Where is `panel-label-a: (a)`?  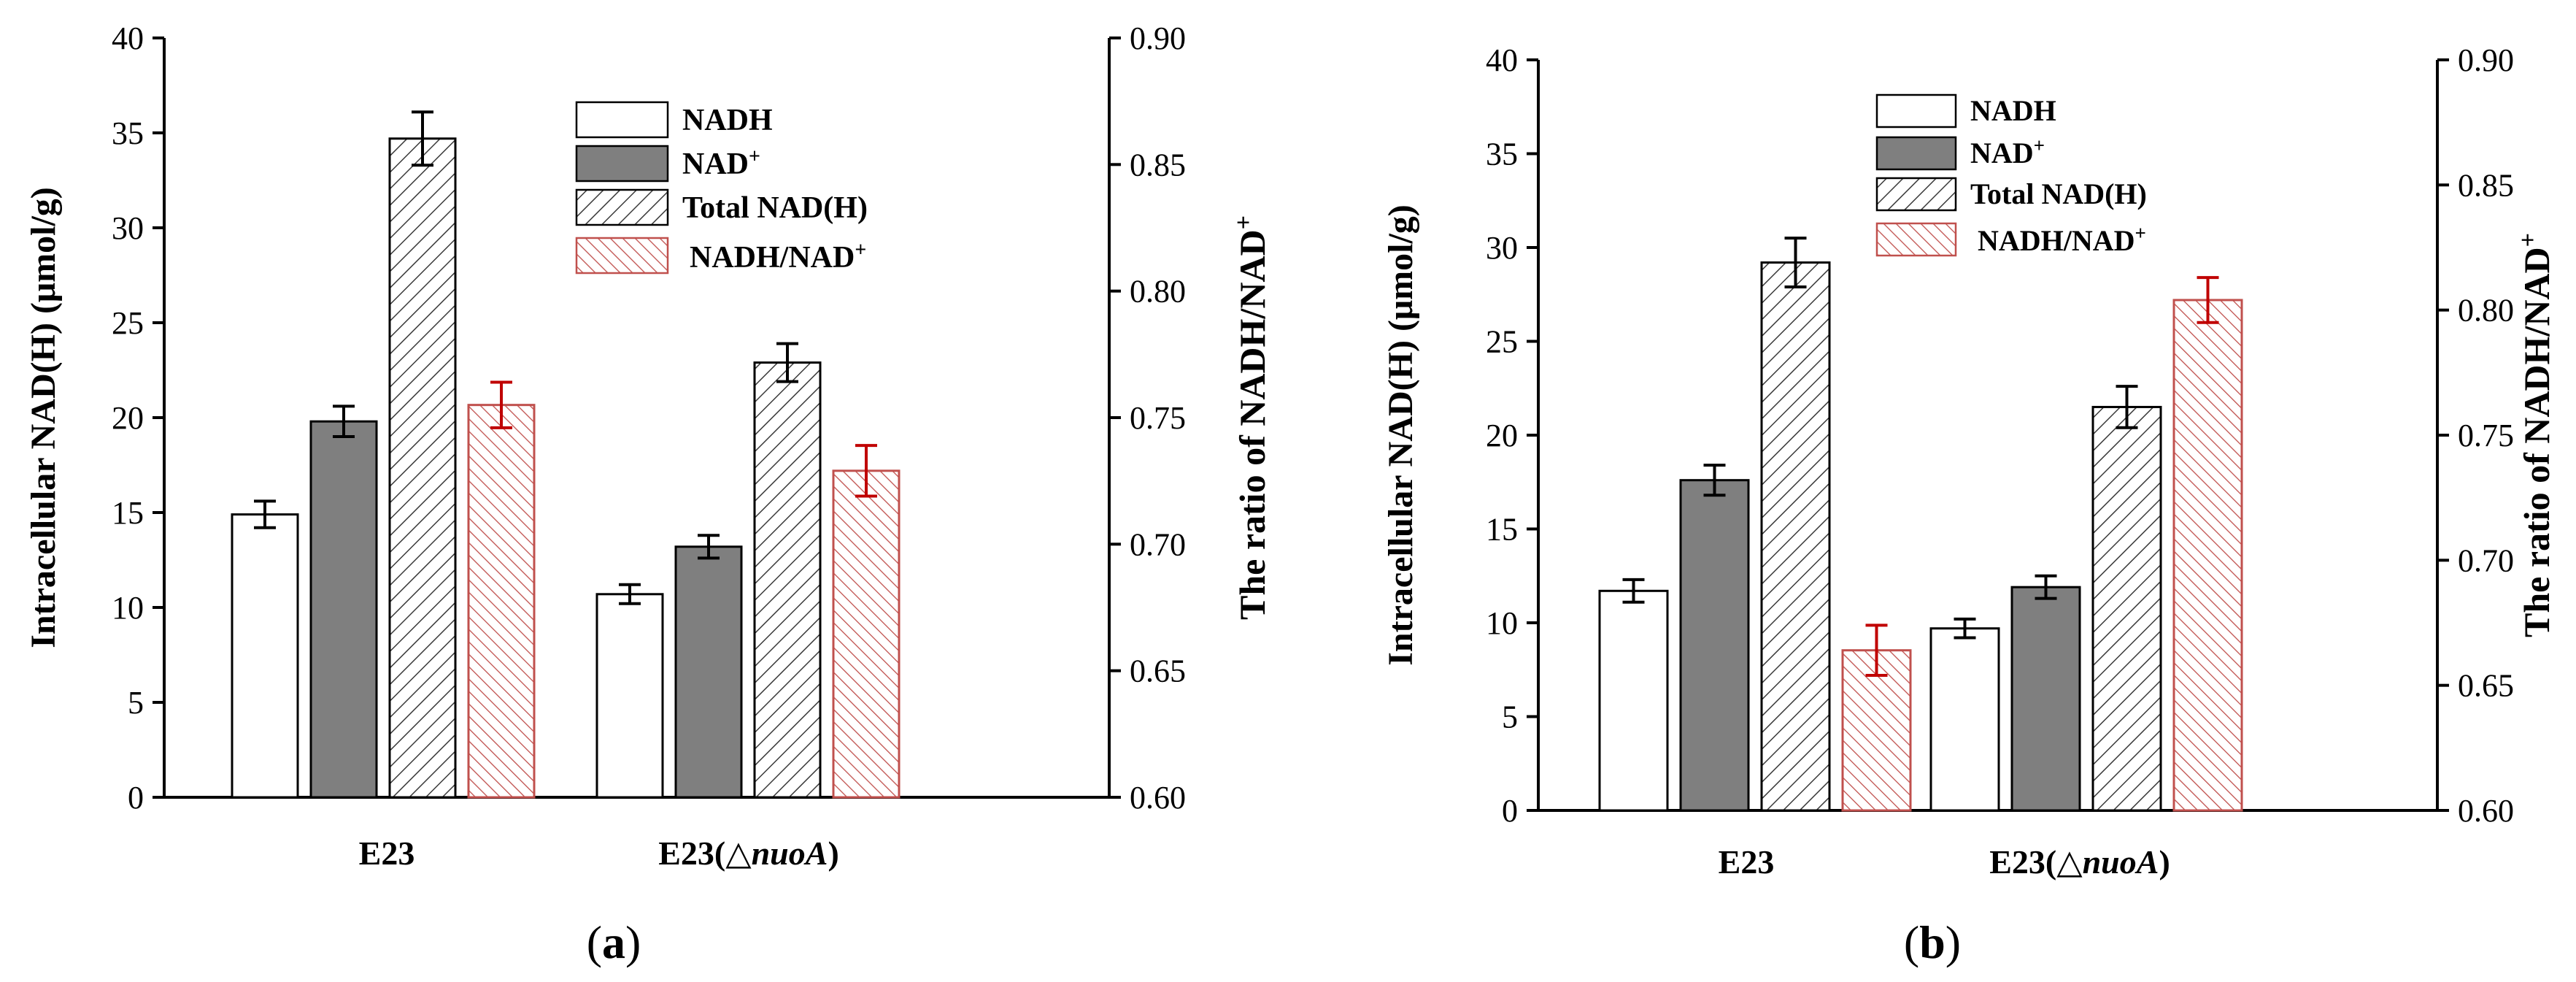 panel-label-a: (a) is located at coordinates (614, 942).